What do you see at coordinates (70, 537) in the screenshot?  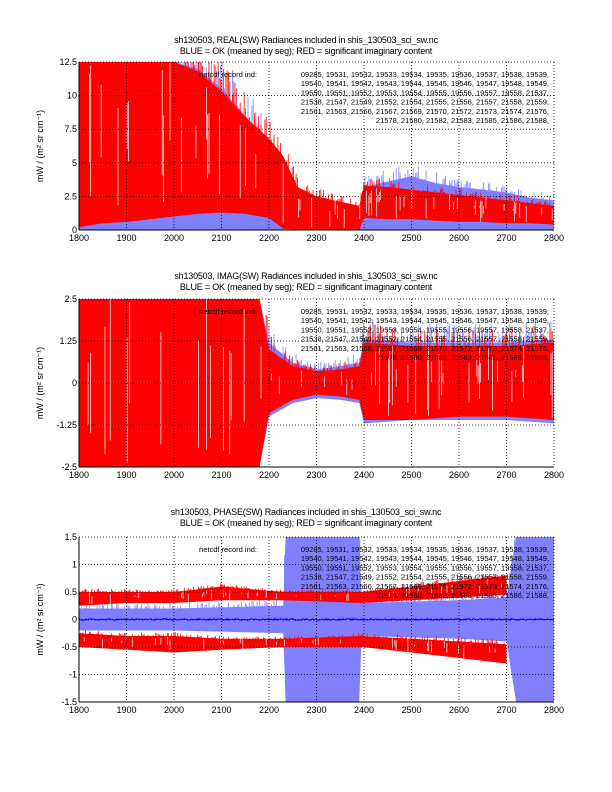 I see `y-tick-label: 1.5` at bounding box center [70, 537].